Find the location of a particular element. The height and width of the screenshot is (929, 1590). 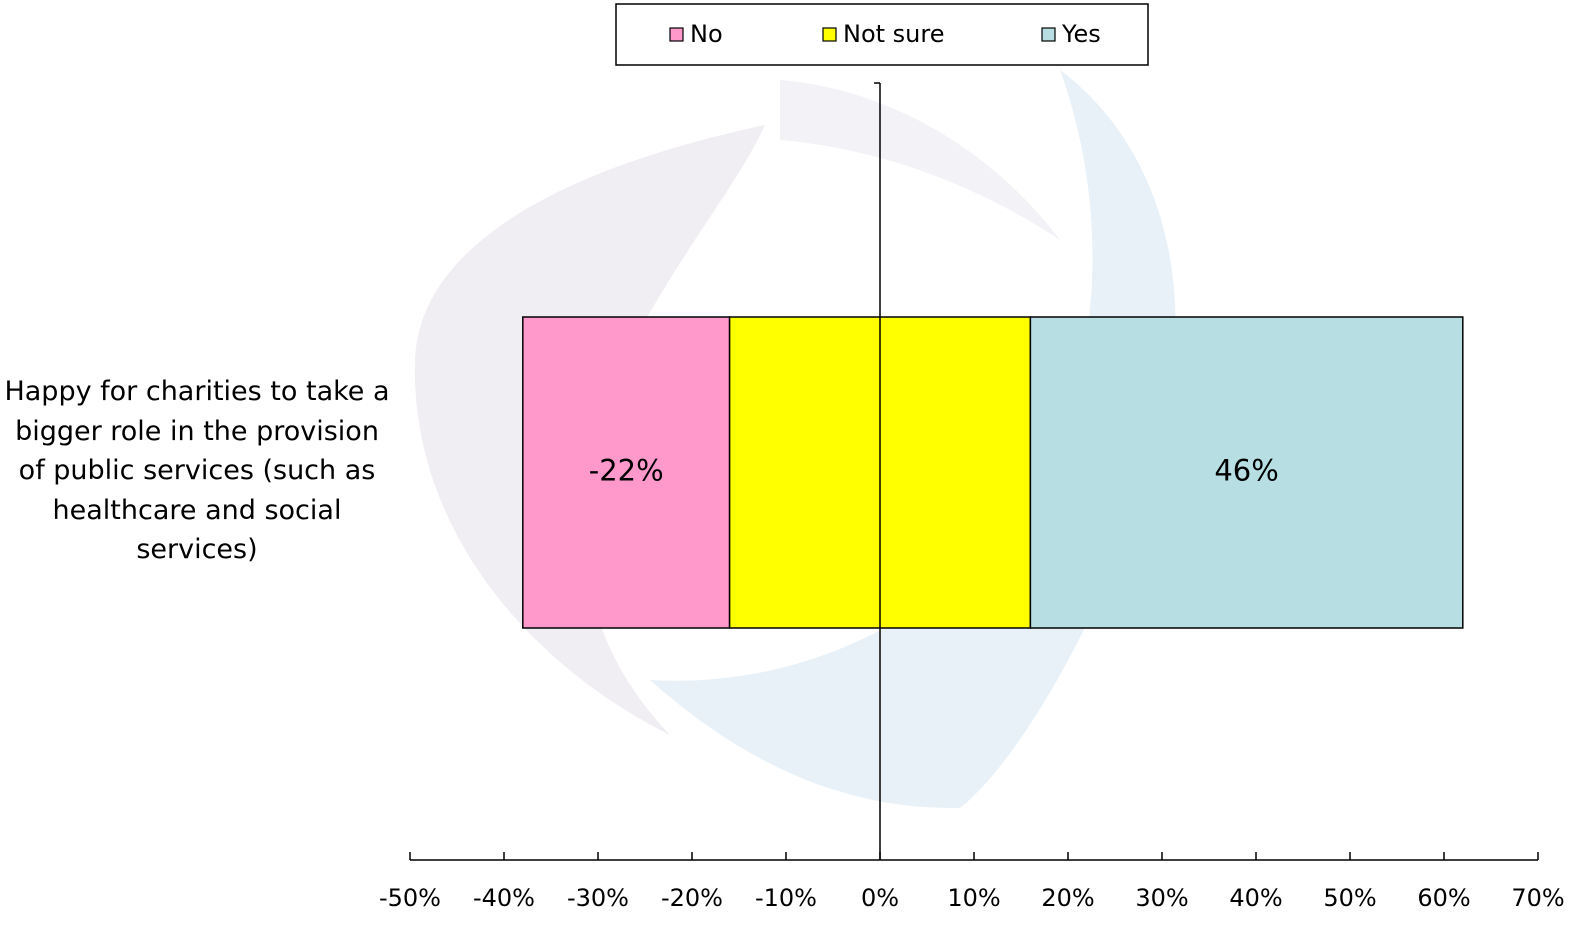

x-tick-label: 0% is located at coordinates (880, 898).